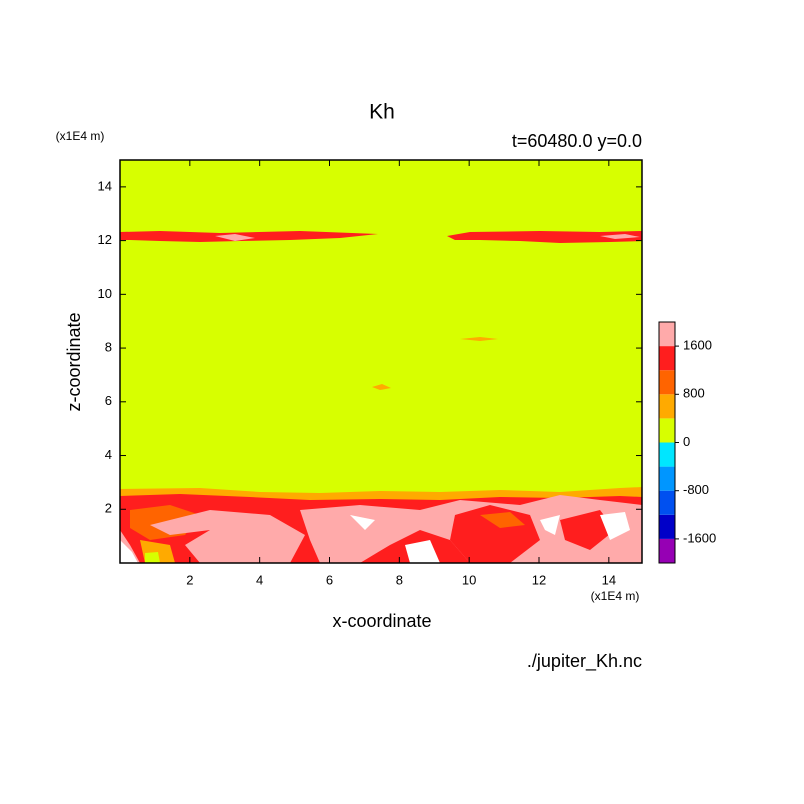 This screenshot has width=804, height=804. Describe the element at coordinates (108, 508) in the screenshot. I see `y-tick-label: 2` at that location.